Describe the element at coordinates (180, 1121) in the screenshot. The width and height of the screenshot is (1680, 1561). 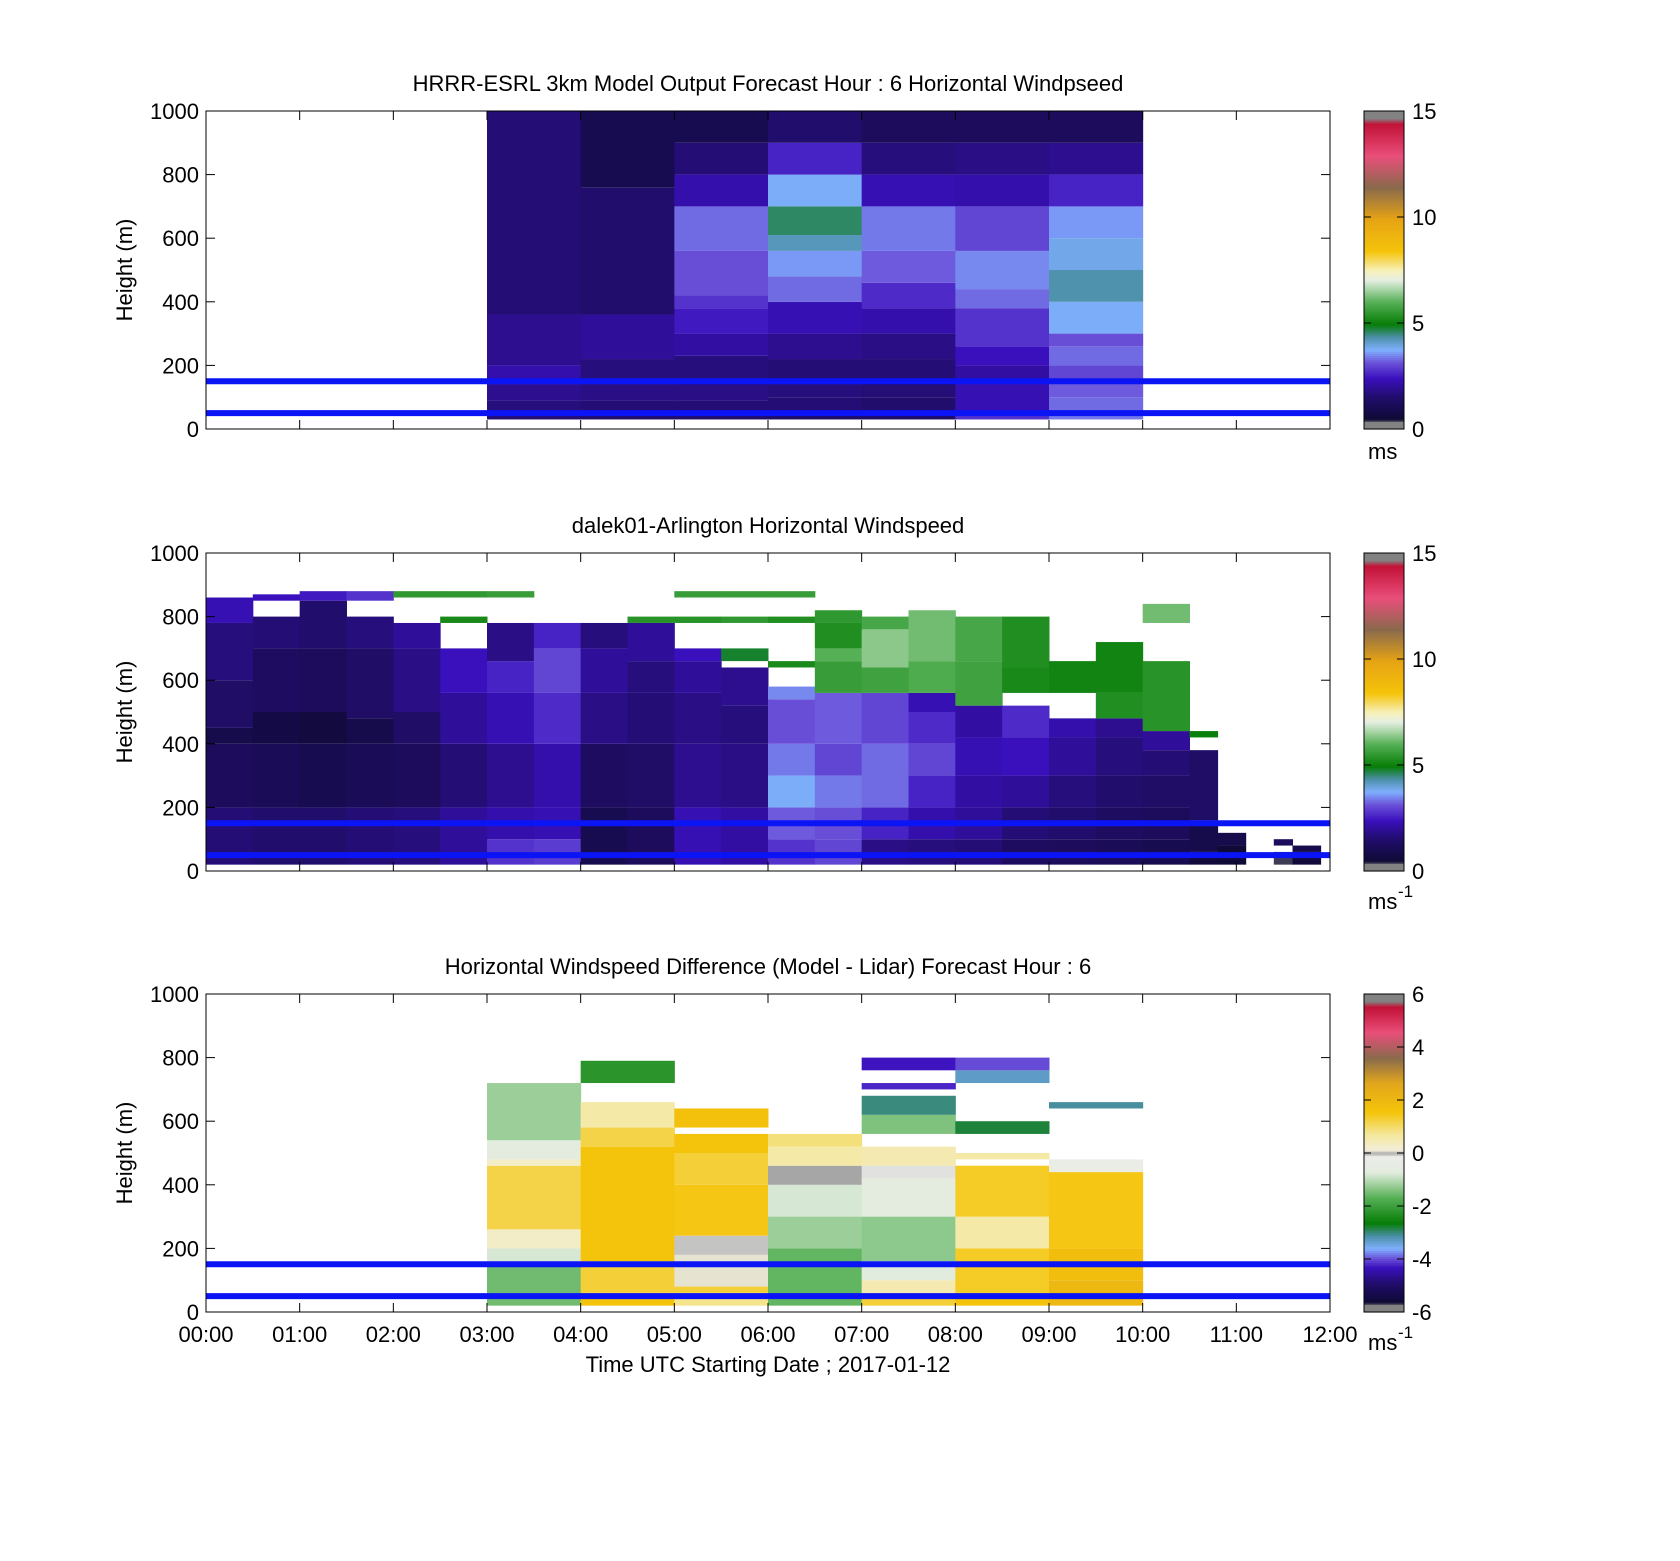
I see `y-tick-label: 600` at that location.